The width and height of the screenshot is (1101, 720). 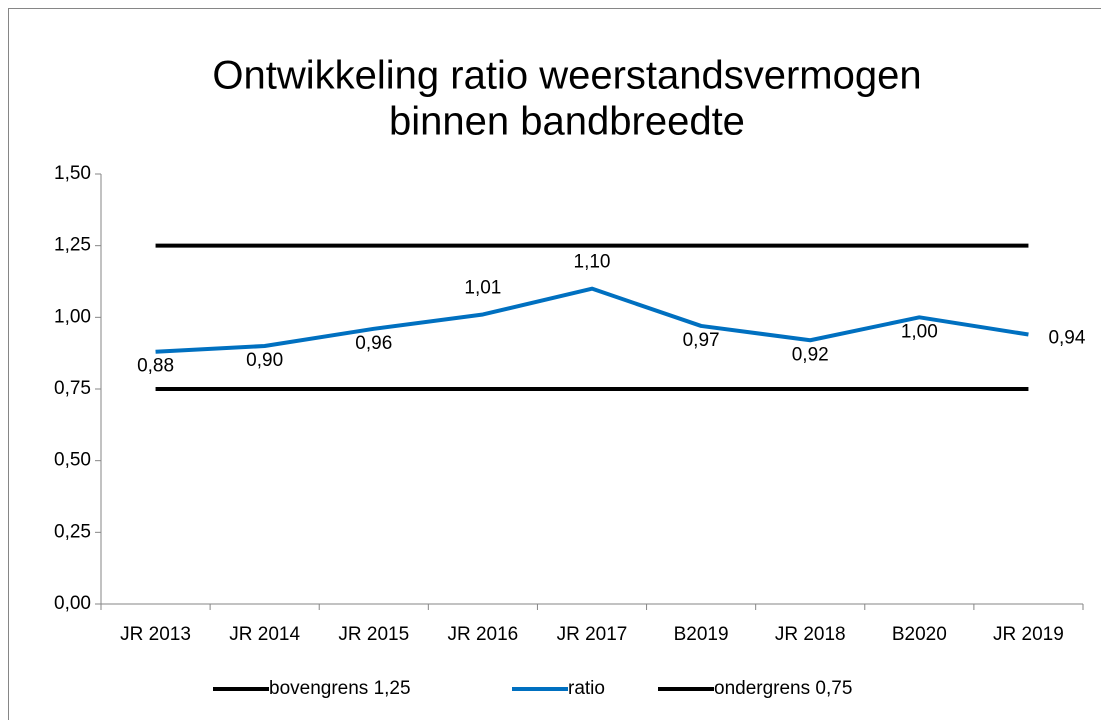 I want to click on data-label: 0,97, so click(x=701, y=340).